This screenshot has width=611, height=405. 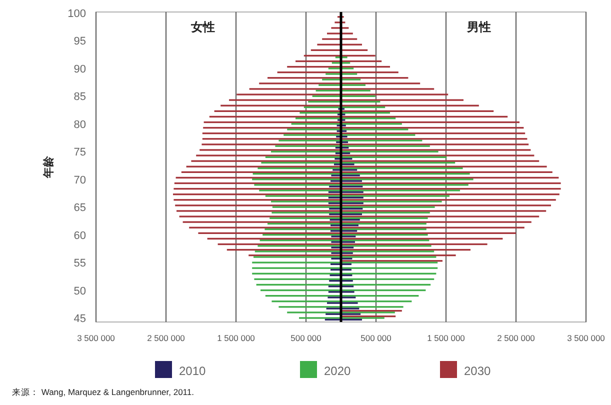 I want to click on legend-item: 2020, so click(x=325, y=369).